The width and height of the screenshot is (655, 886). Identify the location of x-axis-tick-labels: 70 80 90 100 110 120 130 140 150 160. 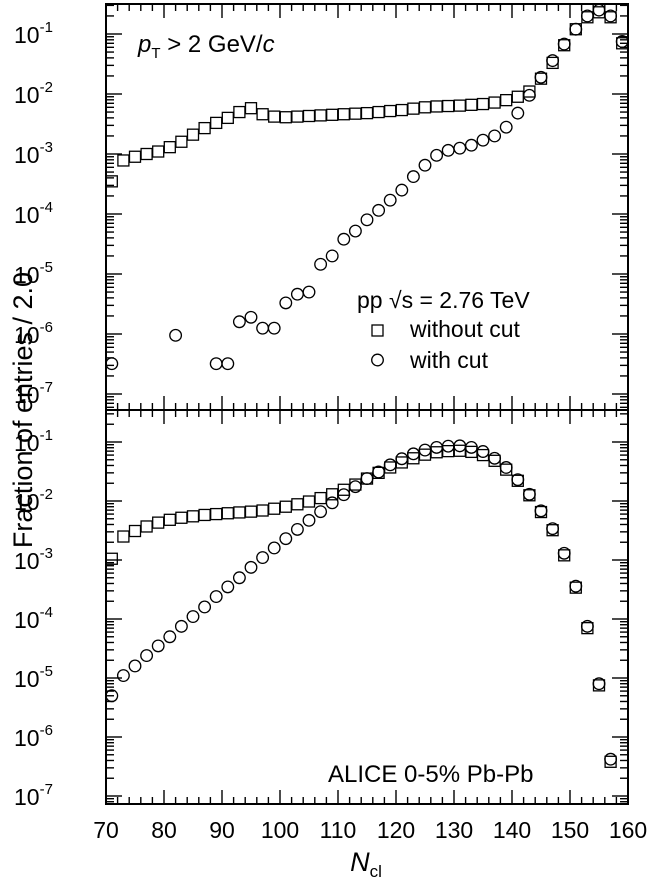
(370, 830).